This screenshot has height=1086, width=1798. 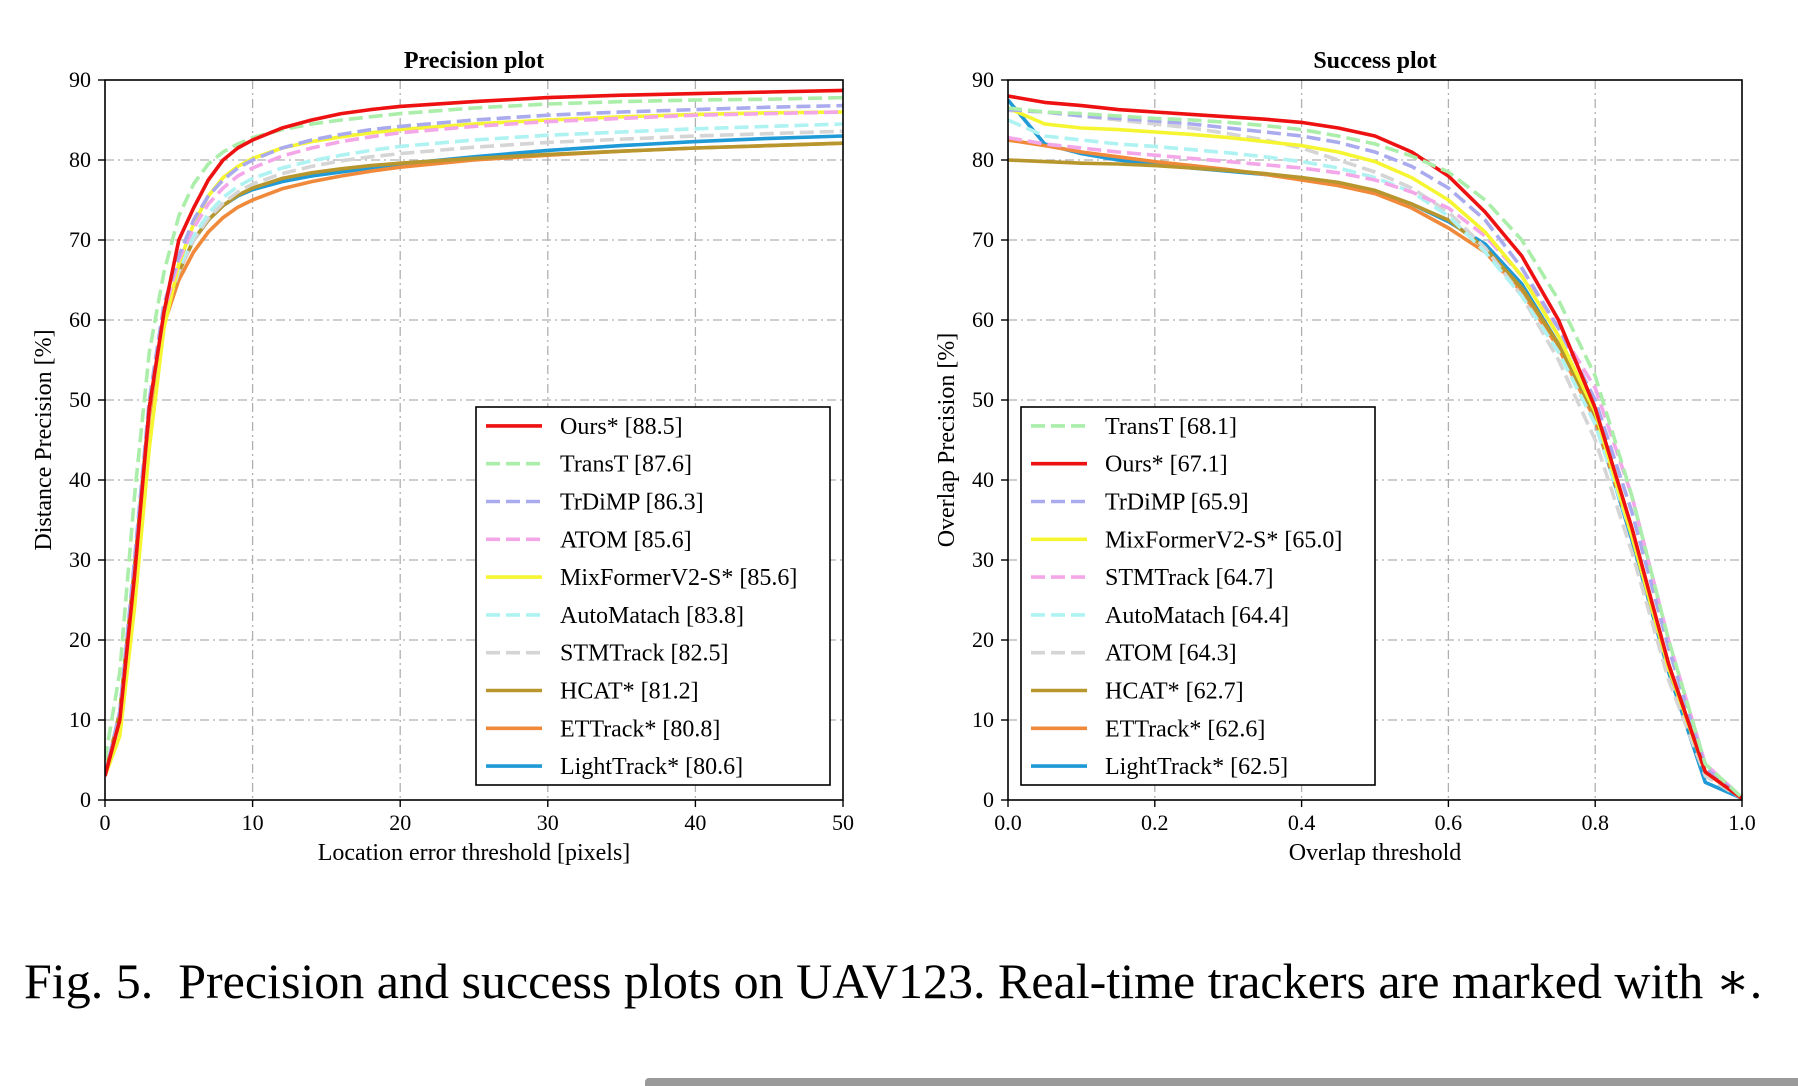 I want to click on legend-label-9: LightTrack* [80.6], so click(x=651, y=767).